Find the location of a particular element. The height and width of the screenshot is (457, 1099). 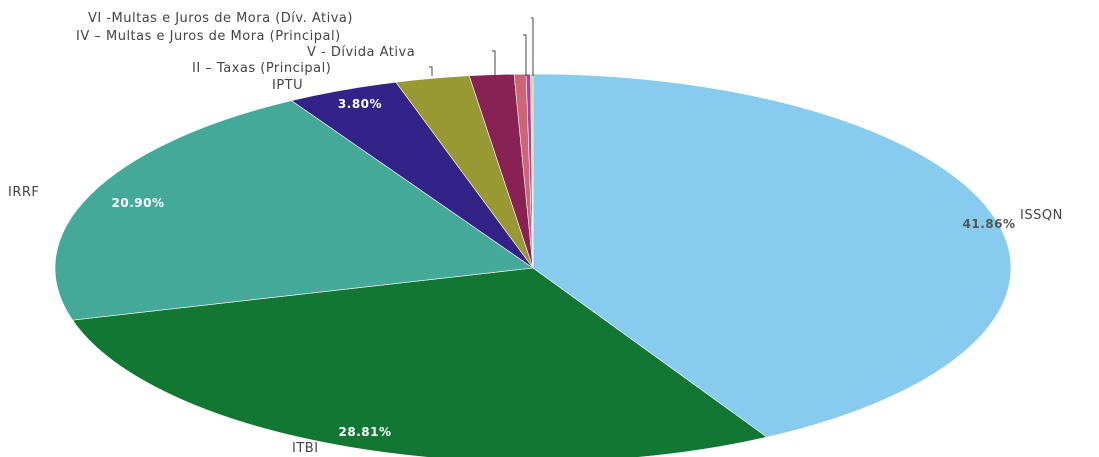

slice-category-label-1: ITBI is located at coordinates (305, 448).